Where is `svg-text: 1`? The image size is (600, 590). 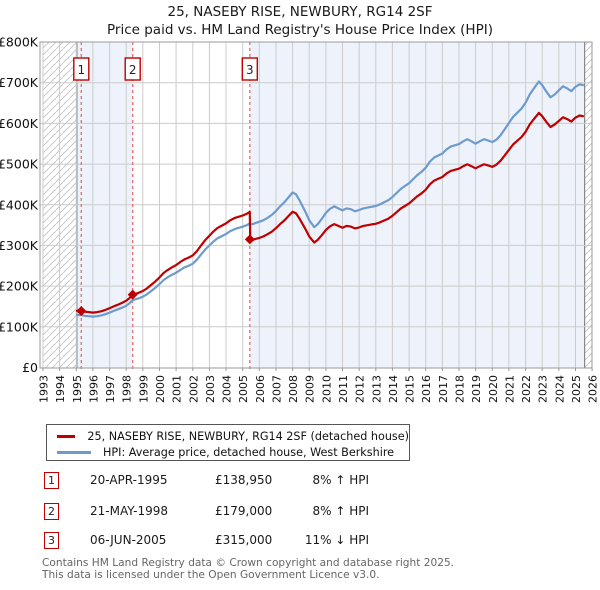 svg-text: 1 is located at coordinates (81, 70).